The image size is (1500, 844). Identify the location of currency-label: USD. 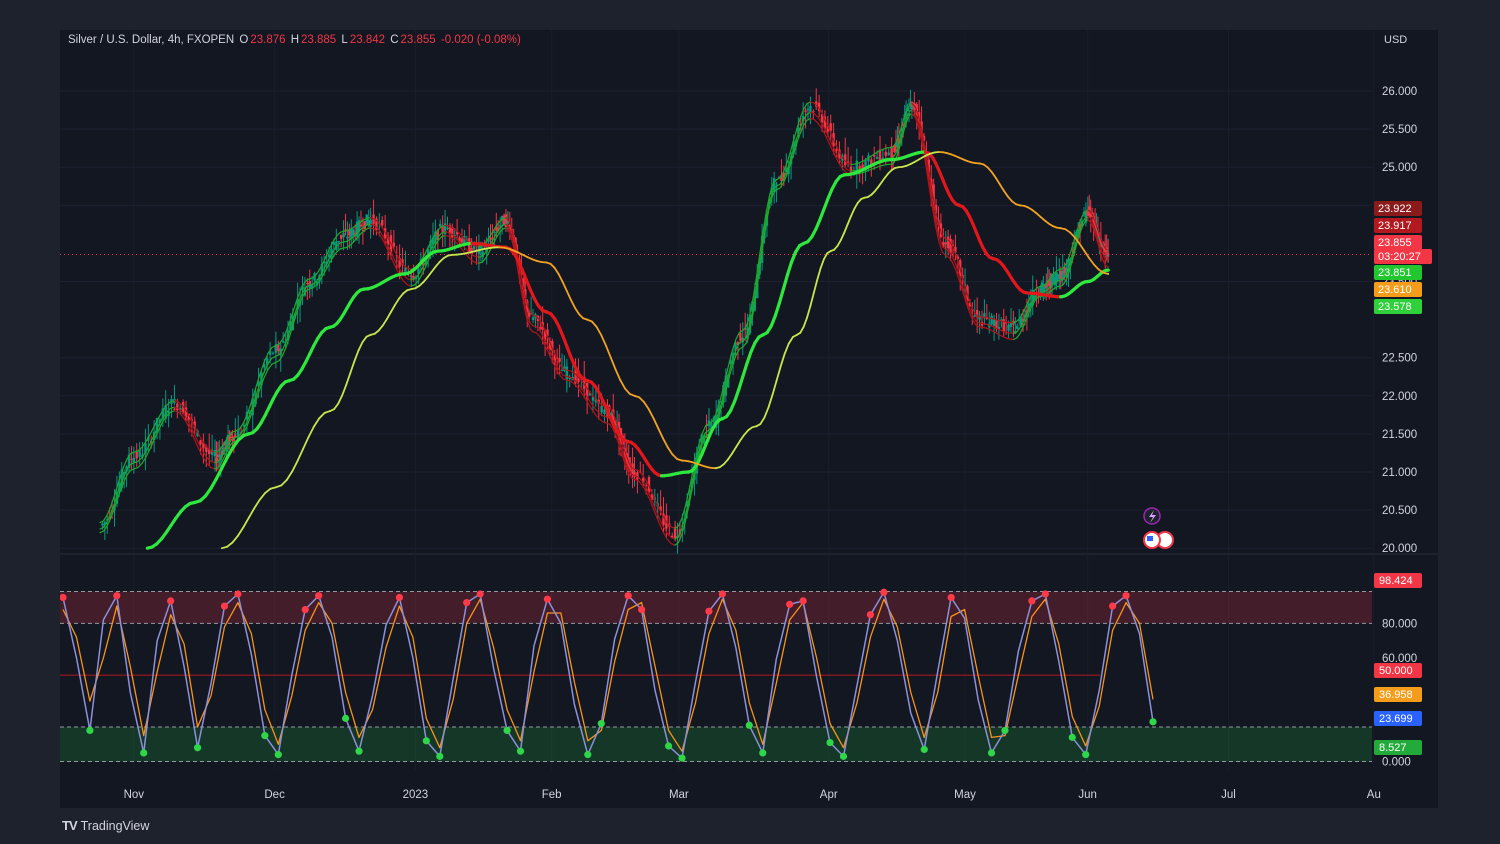
(1396, 40).